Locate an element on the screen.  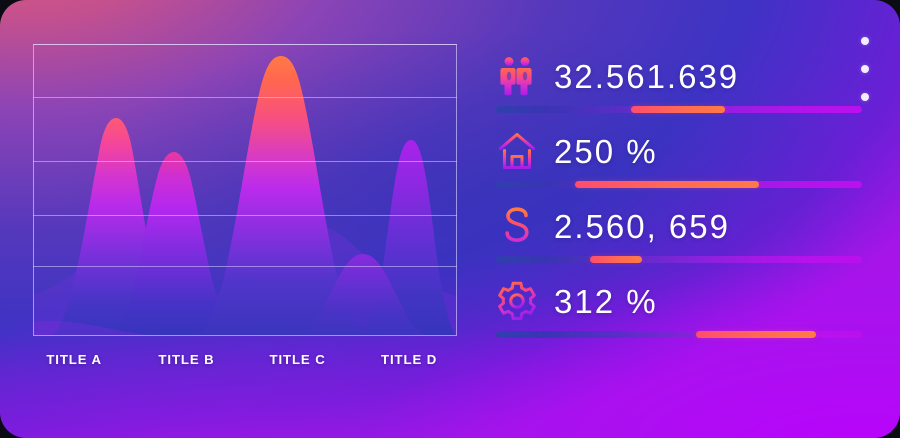
stat-home-value: 250 % is located at coordinates (606, 151).